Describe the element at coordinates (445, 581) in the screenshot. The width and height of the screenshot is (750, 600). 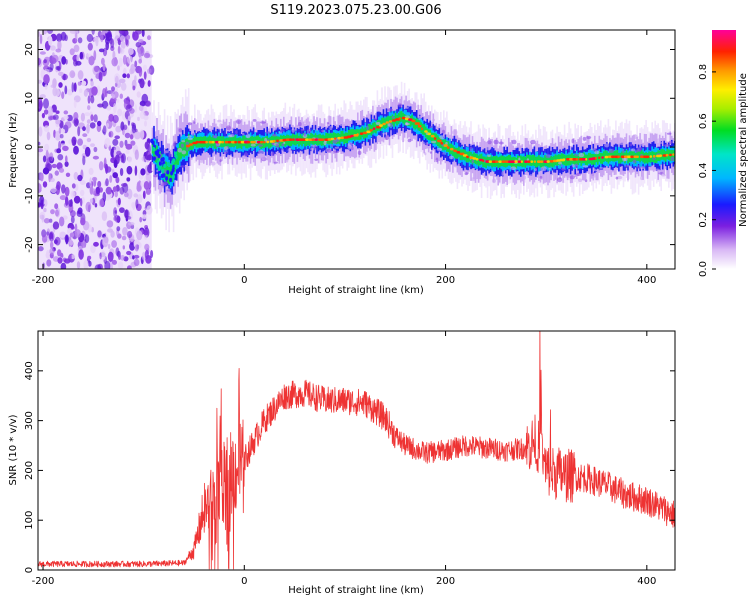
I see `snr-x-tick-label: 200` at that location.